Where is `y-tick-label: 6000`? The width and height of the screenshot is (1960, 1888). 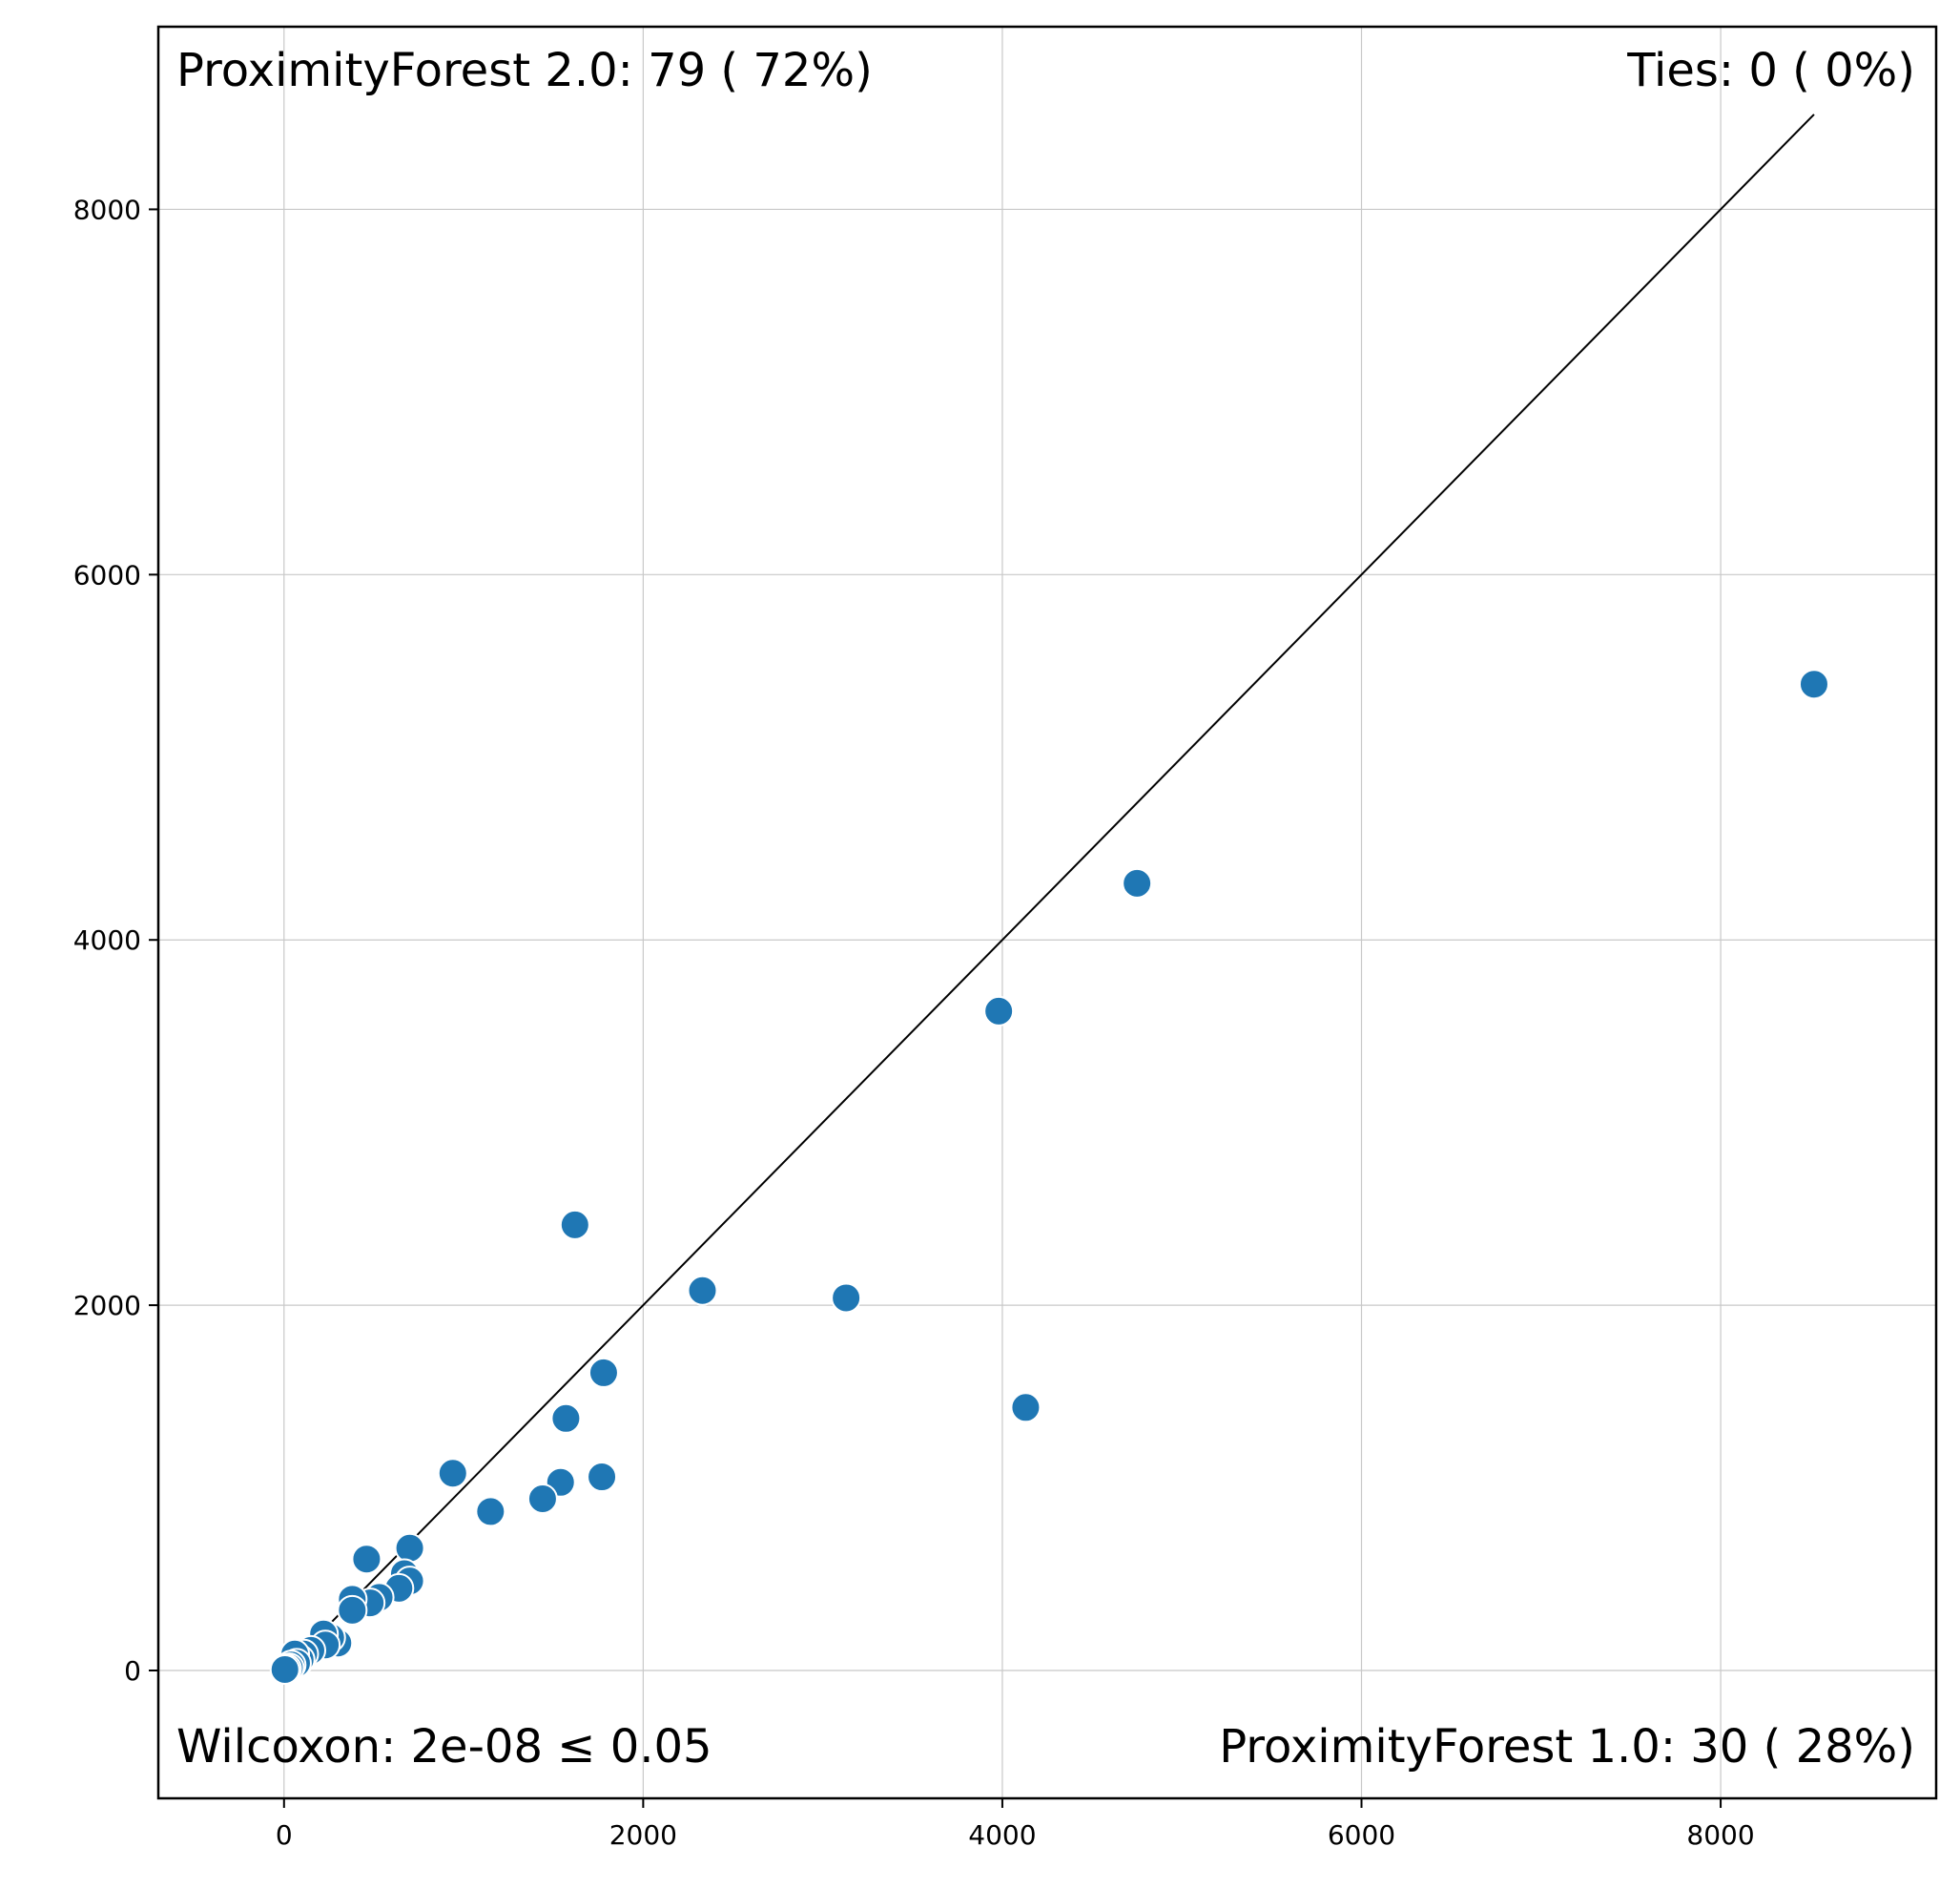 y-tick-label: 6000 is located at coordinates (107, 575).